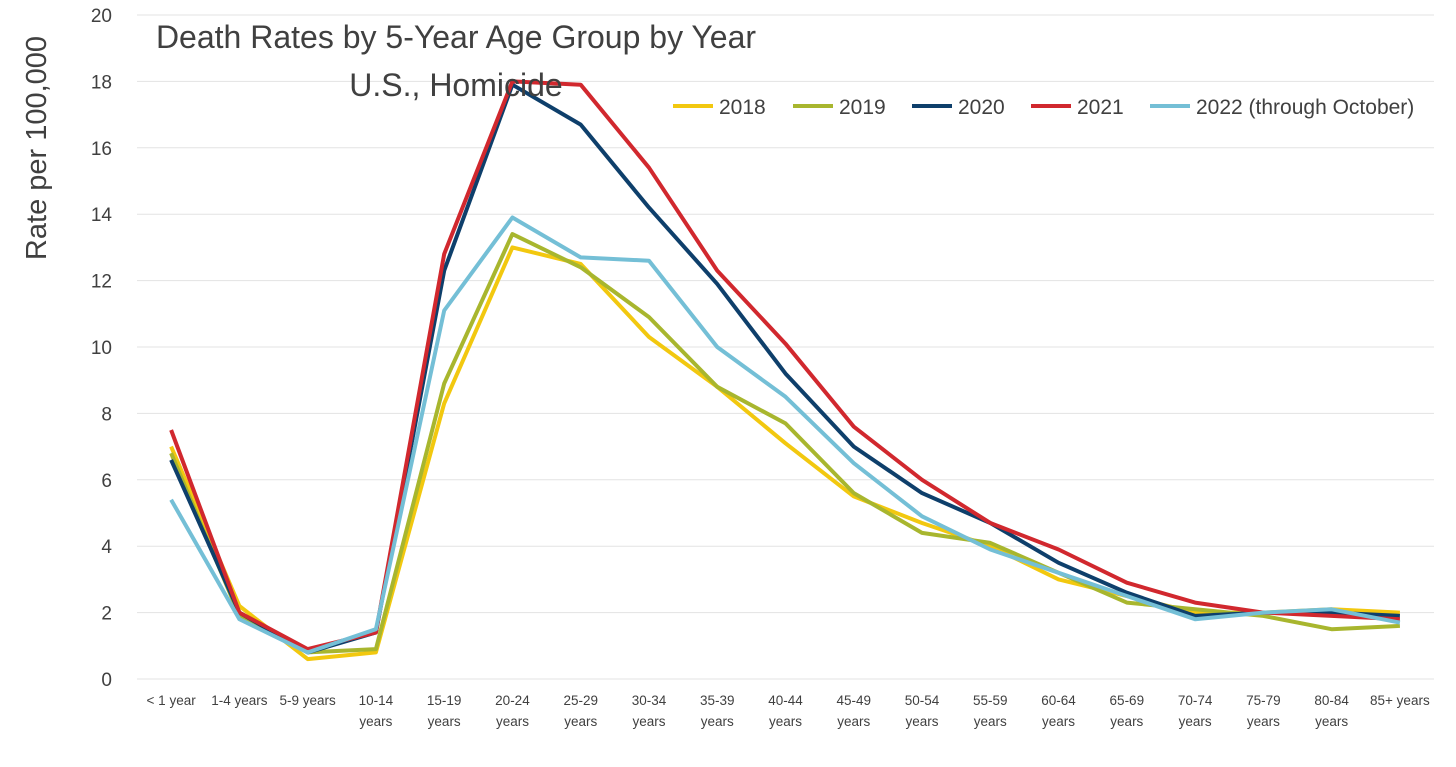  I want to click on x-tick-label: 10-14 years, so click(376, 711).